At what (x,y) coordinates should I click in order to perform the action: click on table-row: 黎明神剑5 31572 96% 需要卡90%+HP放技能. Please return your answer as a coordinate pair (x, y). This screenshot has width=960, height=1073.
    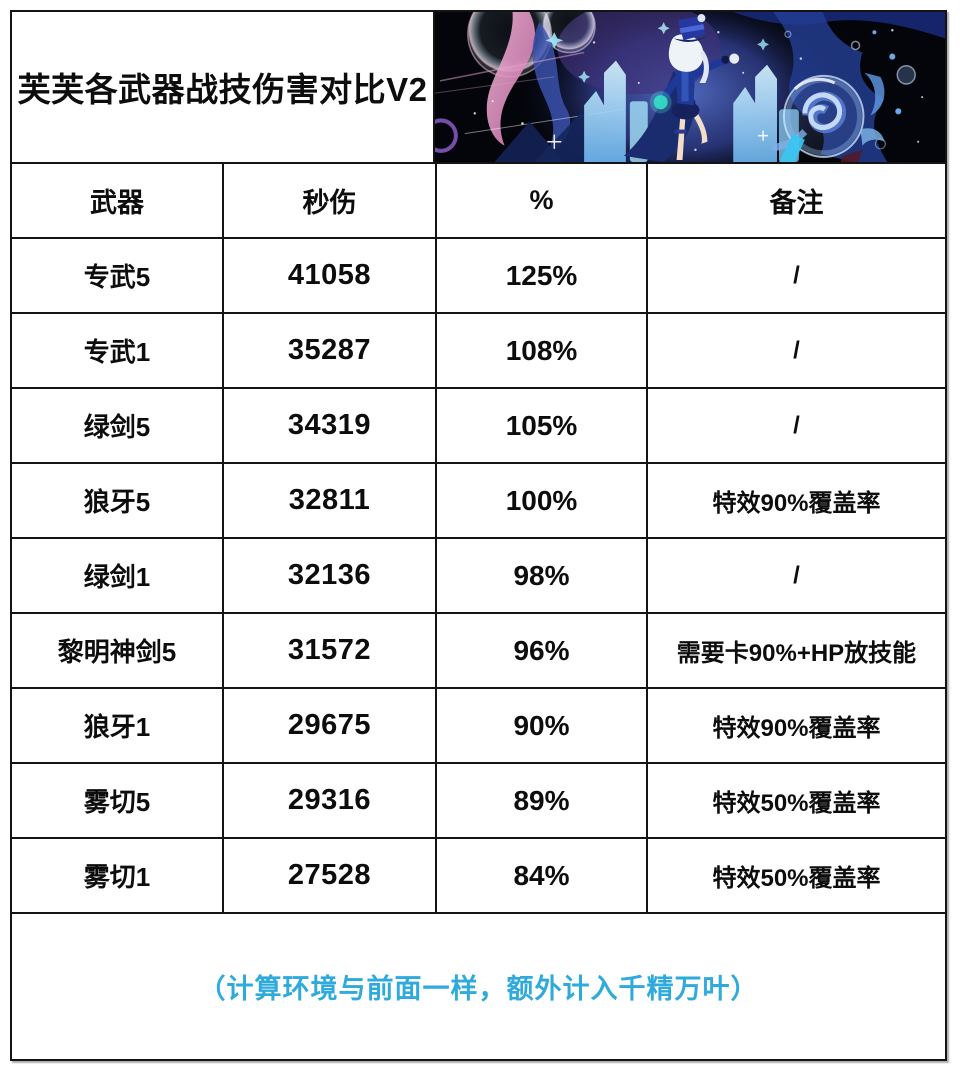
    Looking at the image, I should click on (478, 649).